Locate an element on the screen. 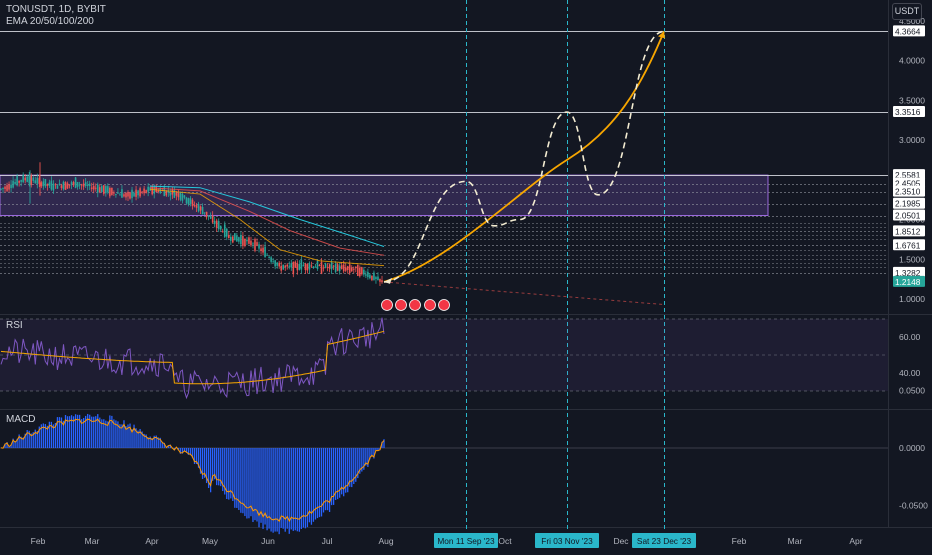 Image resolution: width=932 pixels, height=555 pixels. ema-100-line is located at coordinates (267, 221).